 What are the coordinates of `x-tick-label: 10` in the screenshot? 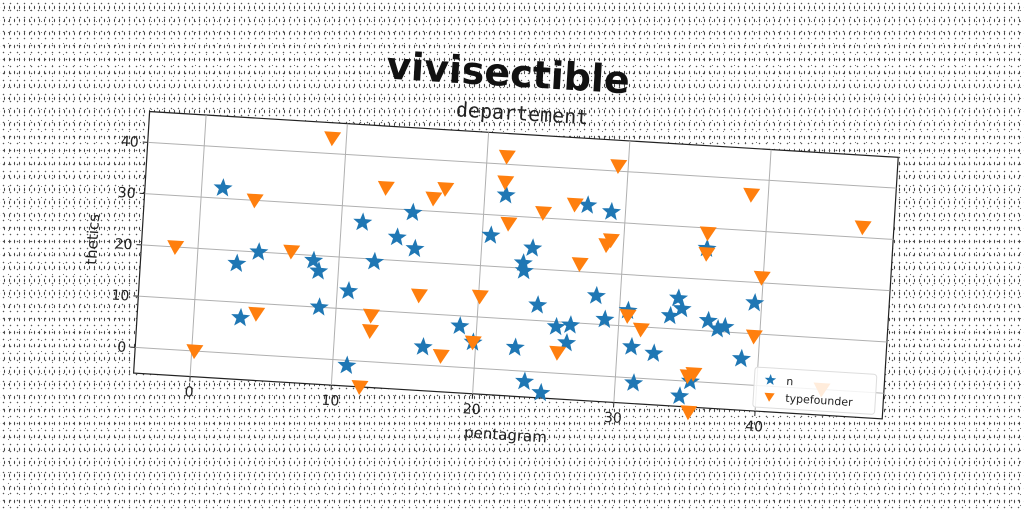 It's located at (330, 401).